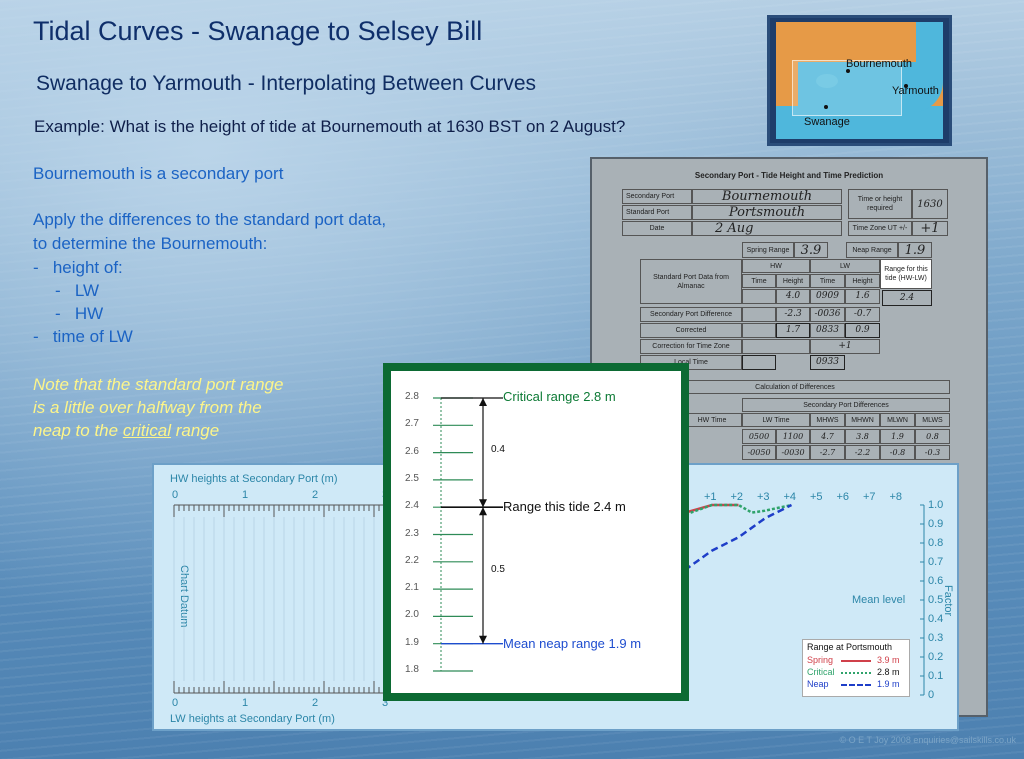 This screenshot has height=759, width=1024. What do you see at coordinates (793, 281) in the screenshot?
I see `hw-height-header: Height` at bounding box center [793, 281].